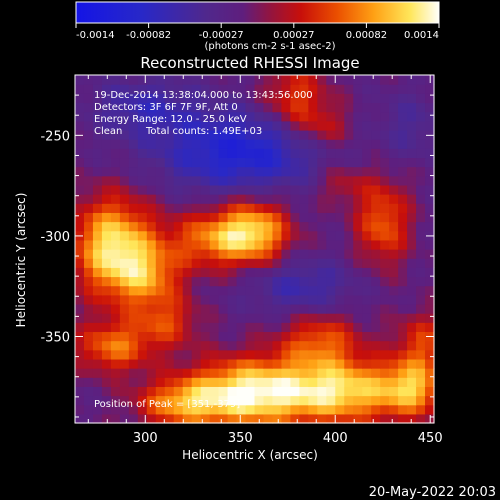 The image size is (500, 500). Describe the element at coordinates (167, 404) in the screenshot. I see `peak-position-label: Position of Peak = [351,-379]` at that location.